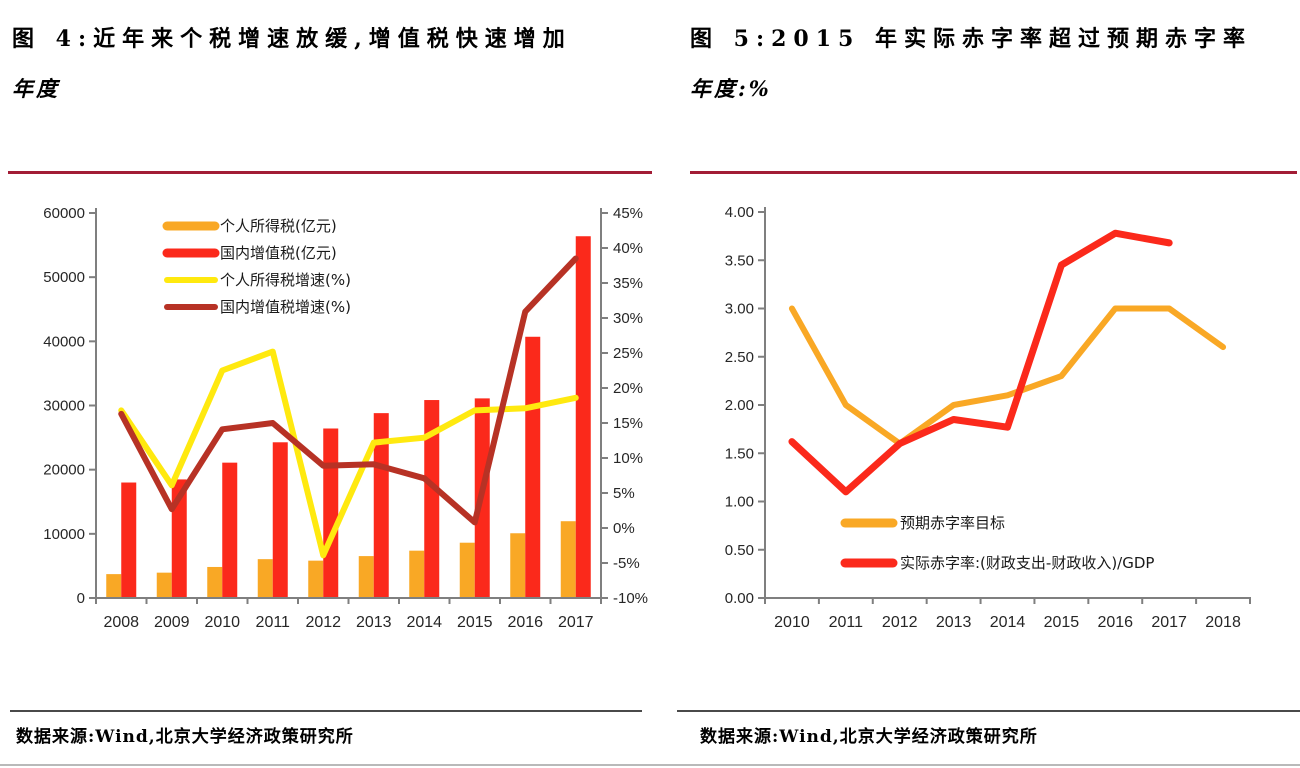 This screenshot has height=768, width=1300. What do you see at coordinates (952, 523) in the screenshot?
I see `legend-label-0: 预期赤字率目标` at bounding box center [952, 523].